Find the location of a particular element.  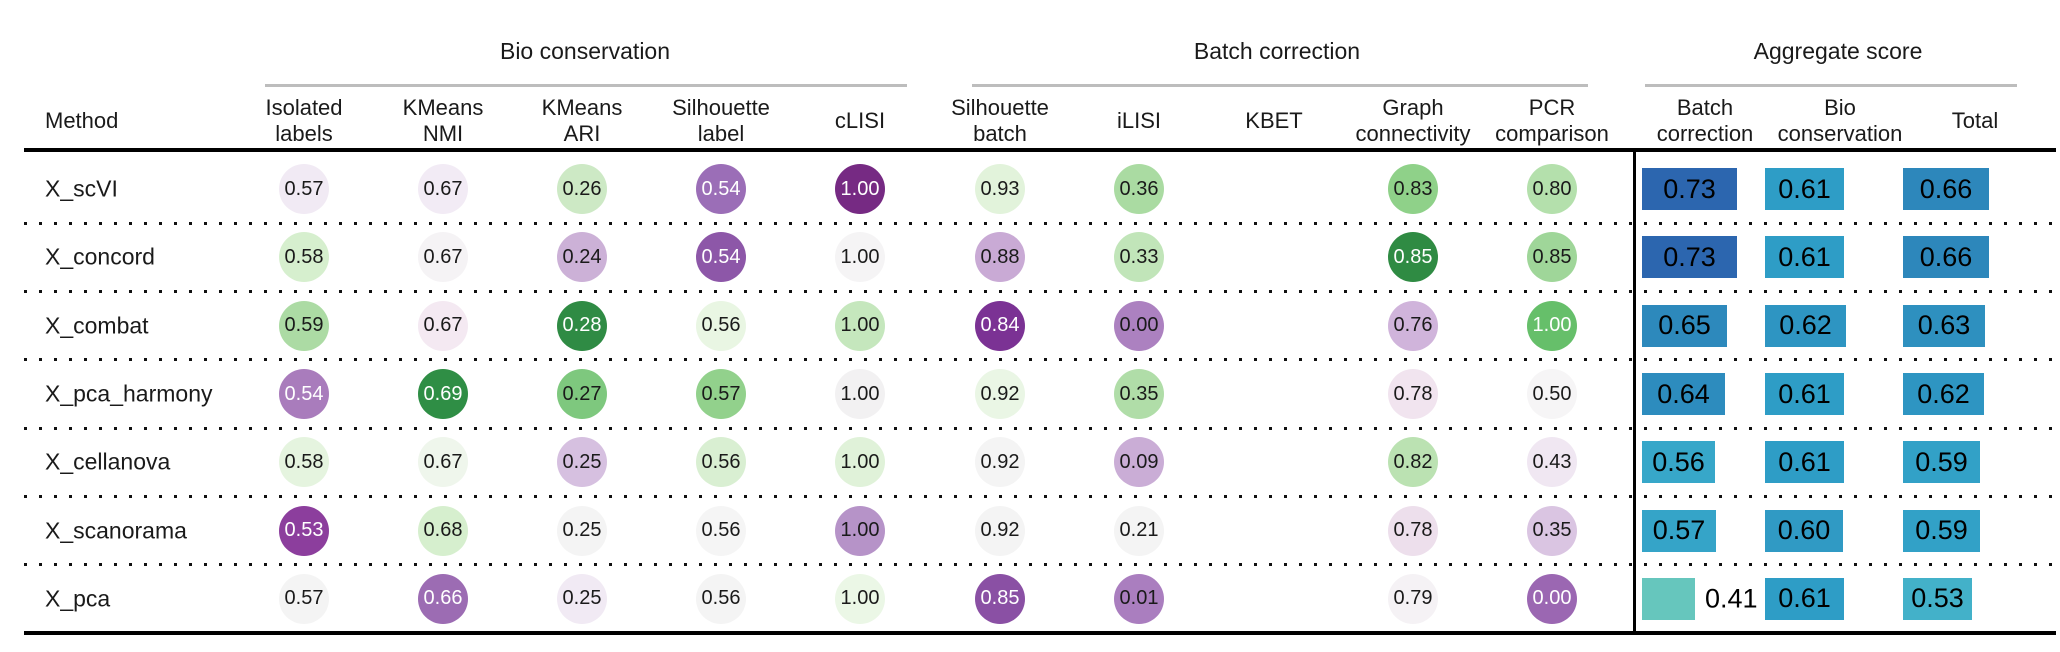

metric-circle: 0.84 is located at coordinates (1000, 325).